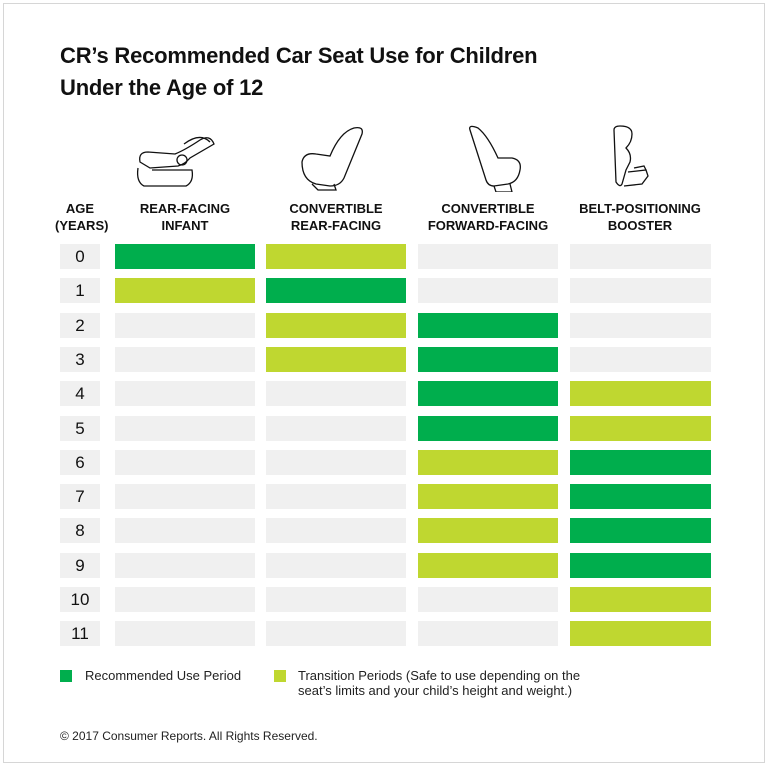 The width and height of the screenshot is (770, 777). What do you see at coordinates (80, 256) in the screenshot?
I see `age-label: 0` at bounding box center [80, 256].